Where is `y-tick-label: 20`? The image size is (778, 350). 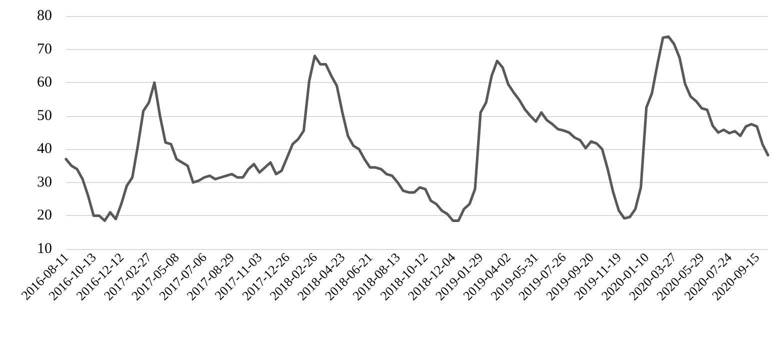 y-tick-label: 20 is located at coordinates (44, 216).